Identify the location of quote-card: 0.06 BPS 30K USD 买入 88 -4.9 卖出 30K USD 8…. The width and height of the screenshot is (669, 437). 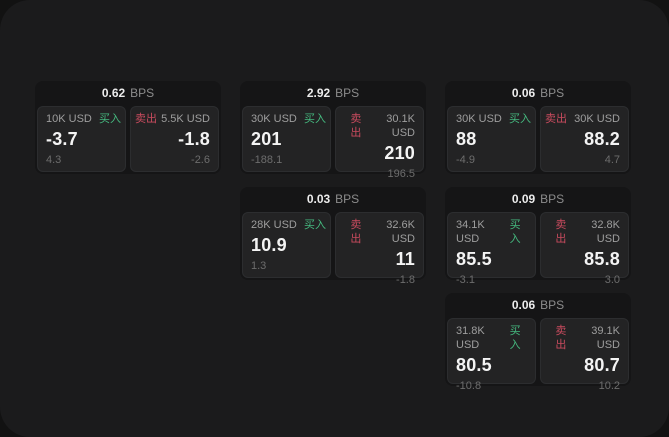
(538, 127).